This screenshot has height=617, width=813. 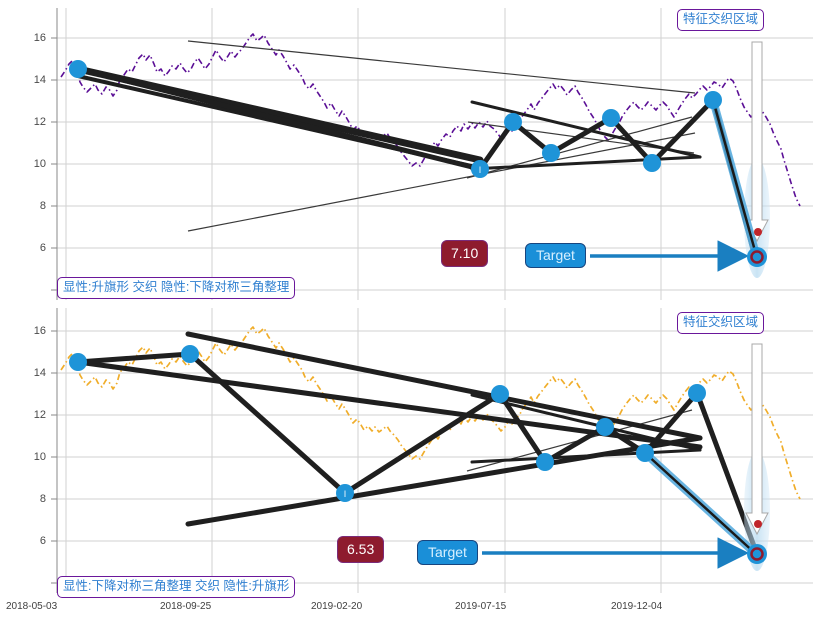 What do you see at coordinates (481, 606) in the screenshot?
I see `xaxis-tick-3: 2019-07-15` at bounding box center [481, 606].